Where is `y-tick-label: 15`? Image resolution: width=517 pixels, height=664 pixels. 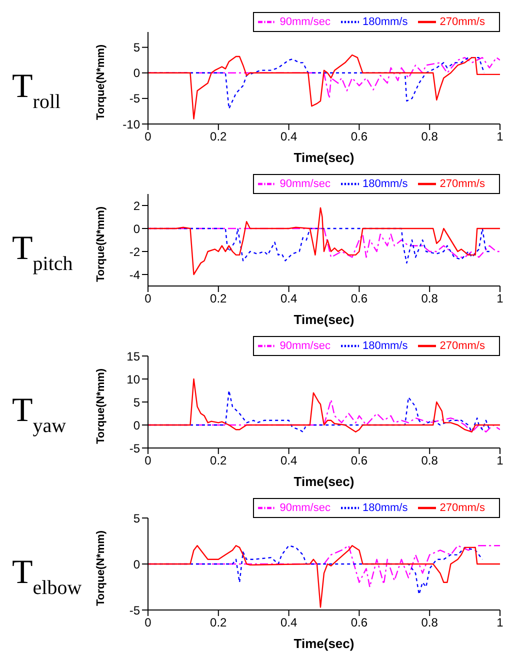 y-tick-label: 15 is located at coordinates (133, 356).